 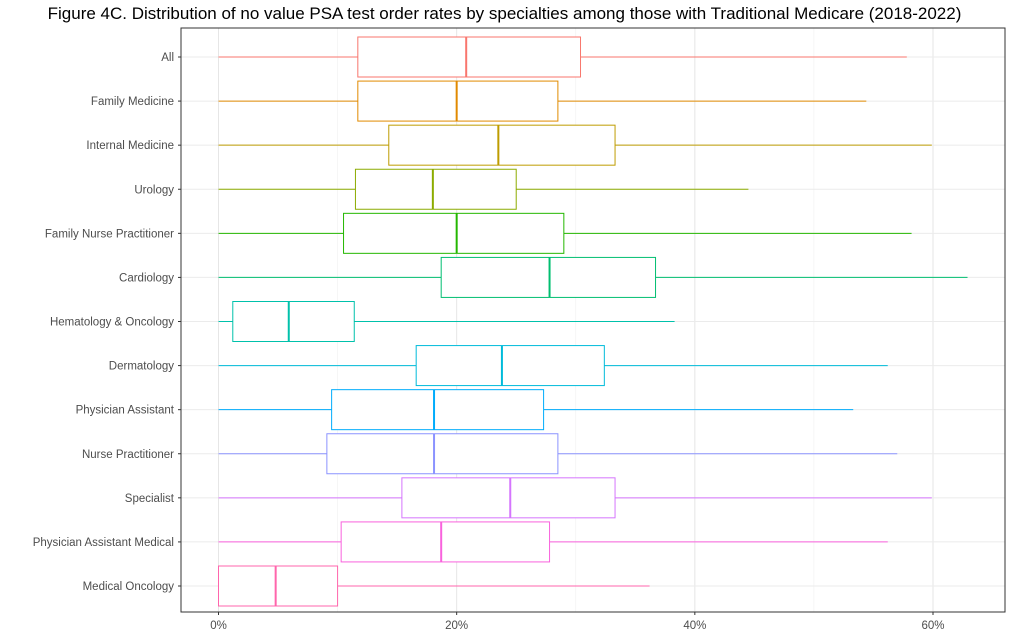 I want to click on y-tick-label: Physician Assistant, so click(x=125, y=411).